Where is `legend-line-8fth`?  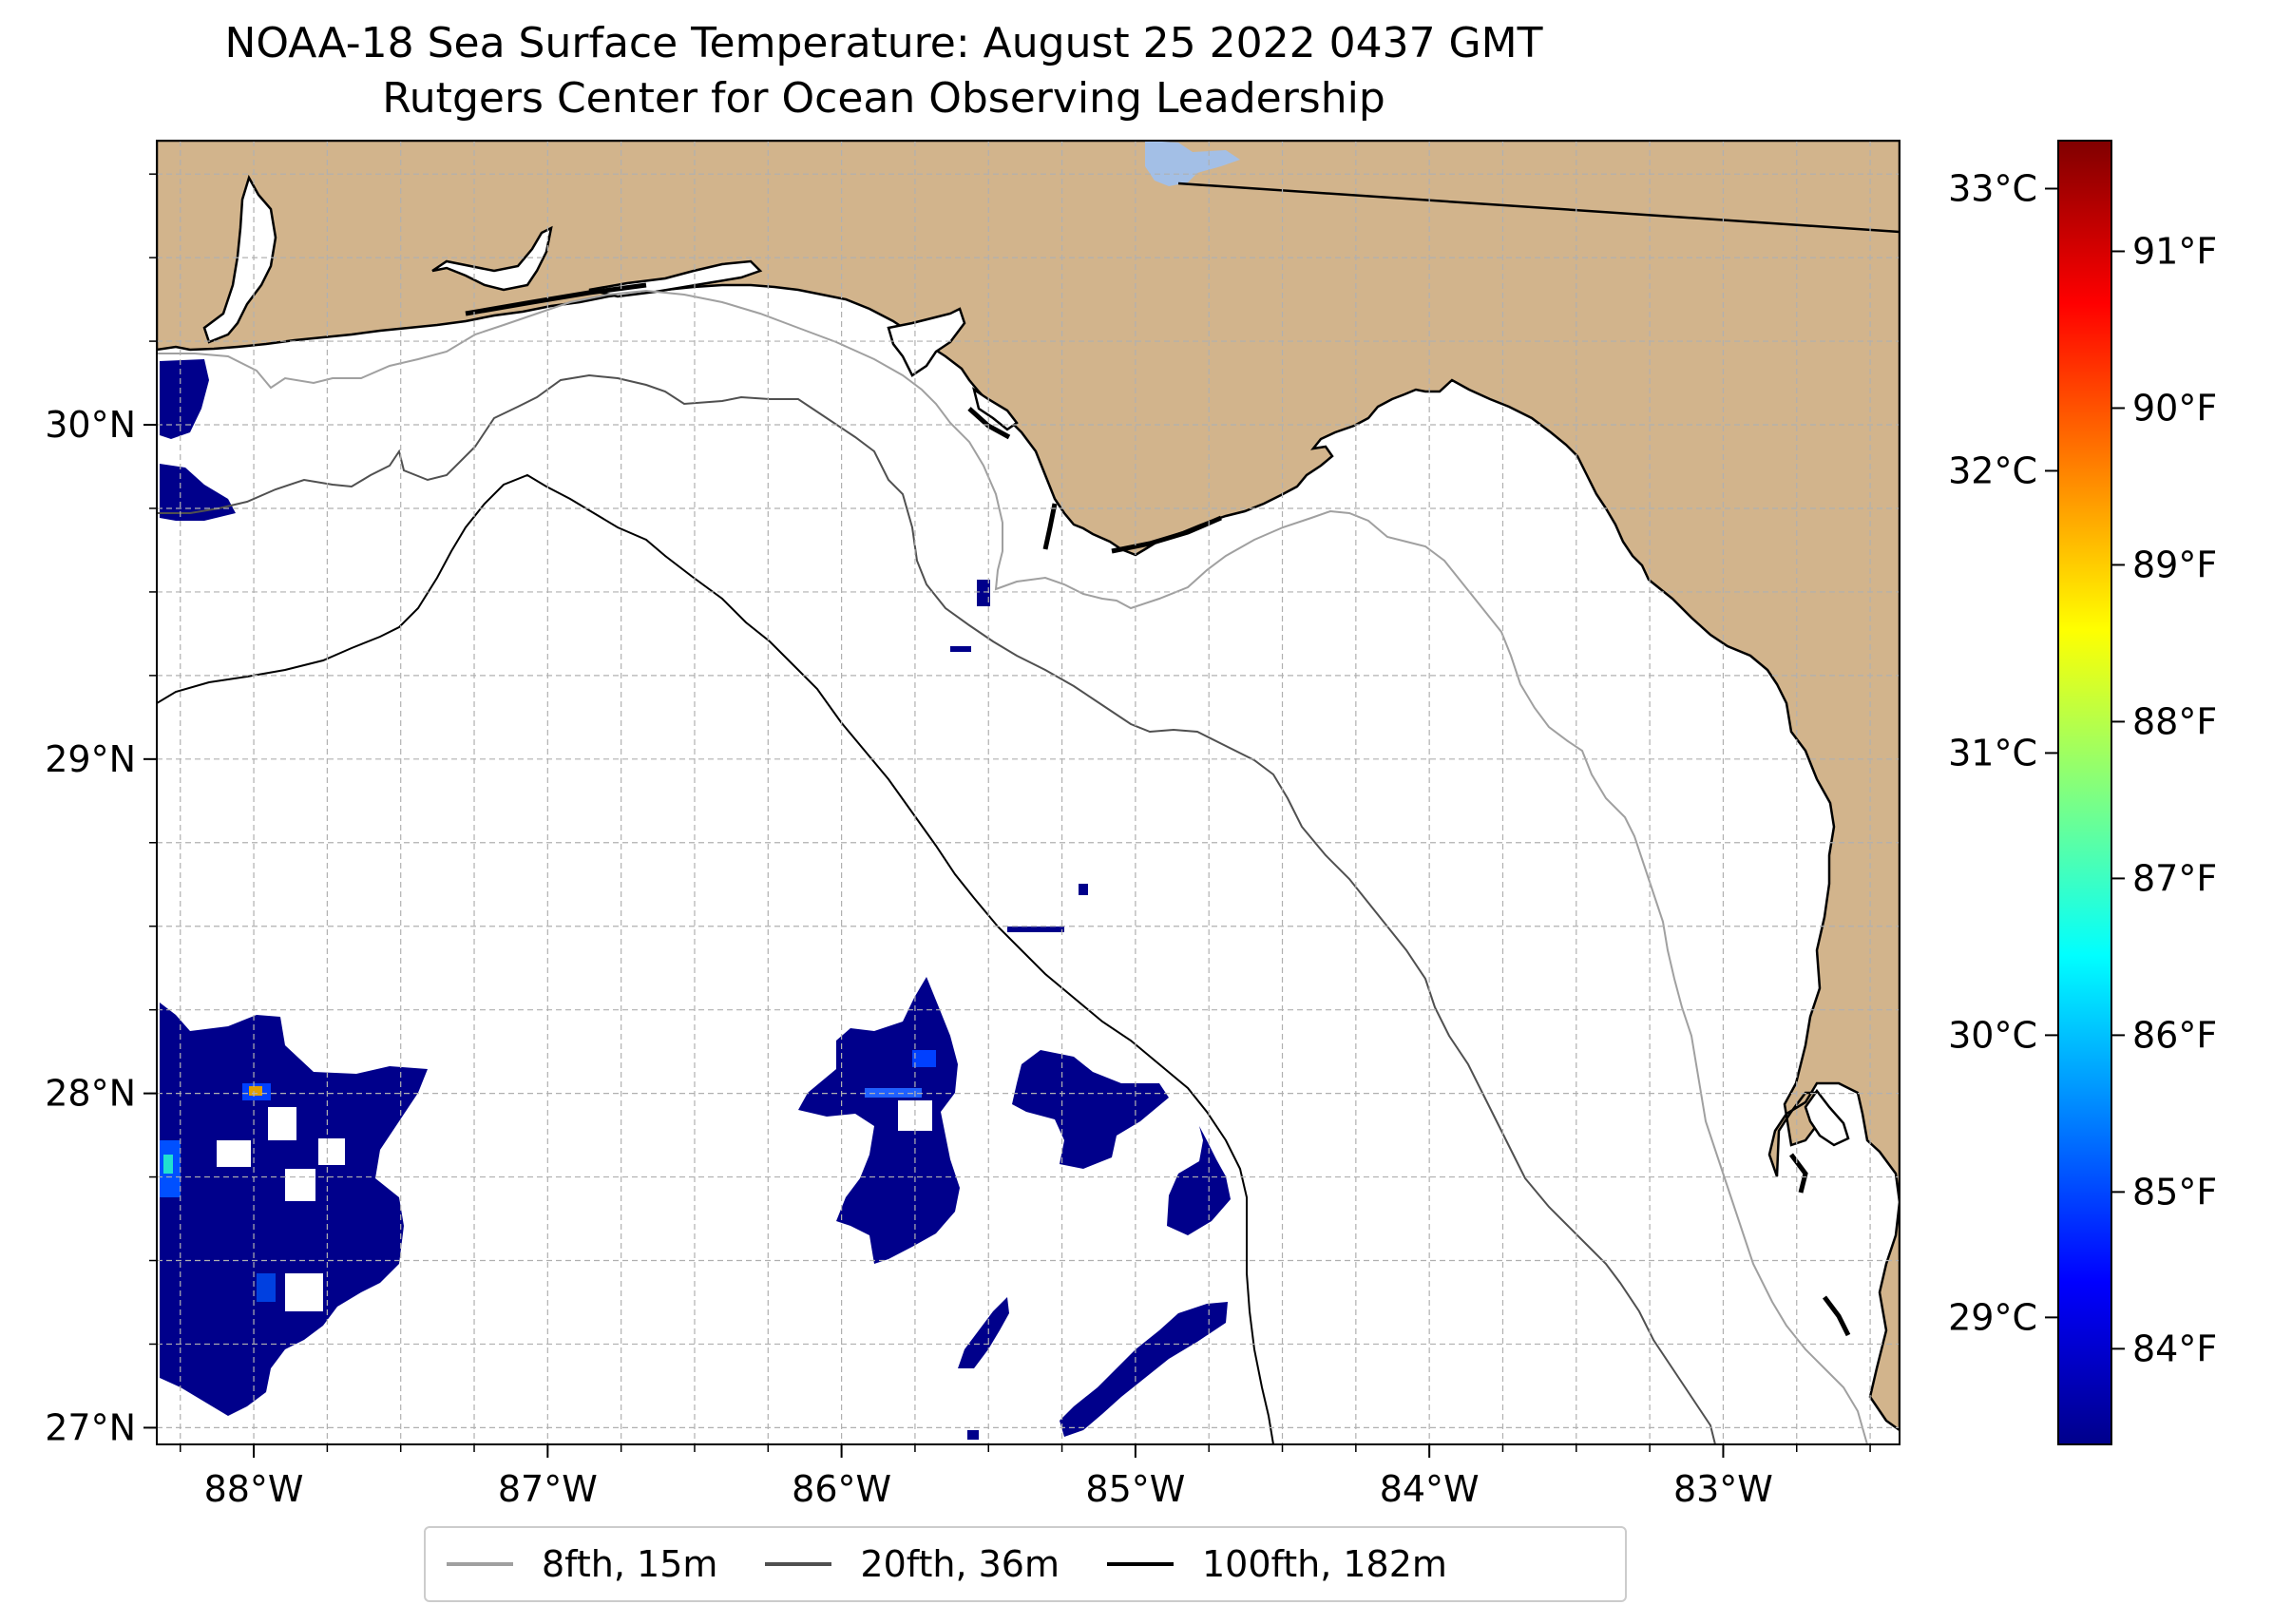 legend-line-8fth is located at coordinates (480, 1564).